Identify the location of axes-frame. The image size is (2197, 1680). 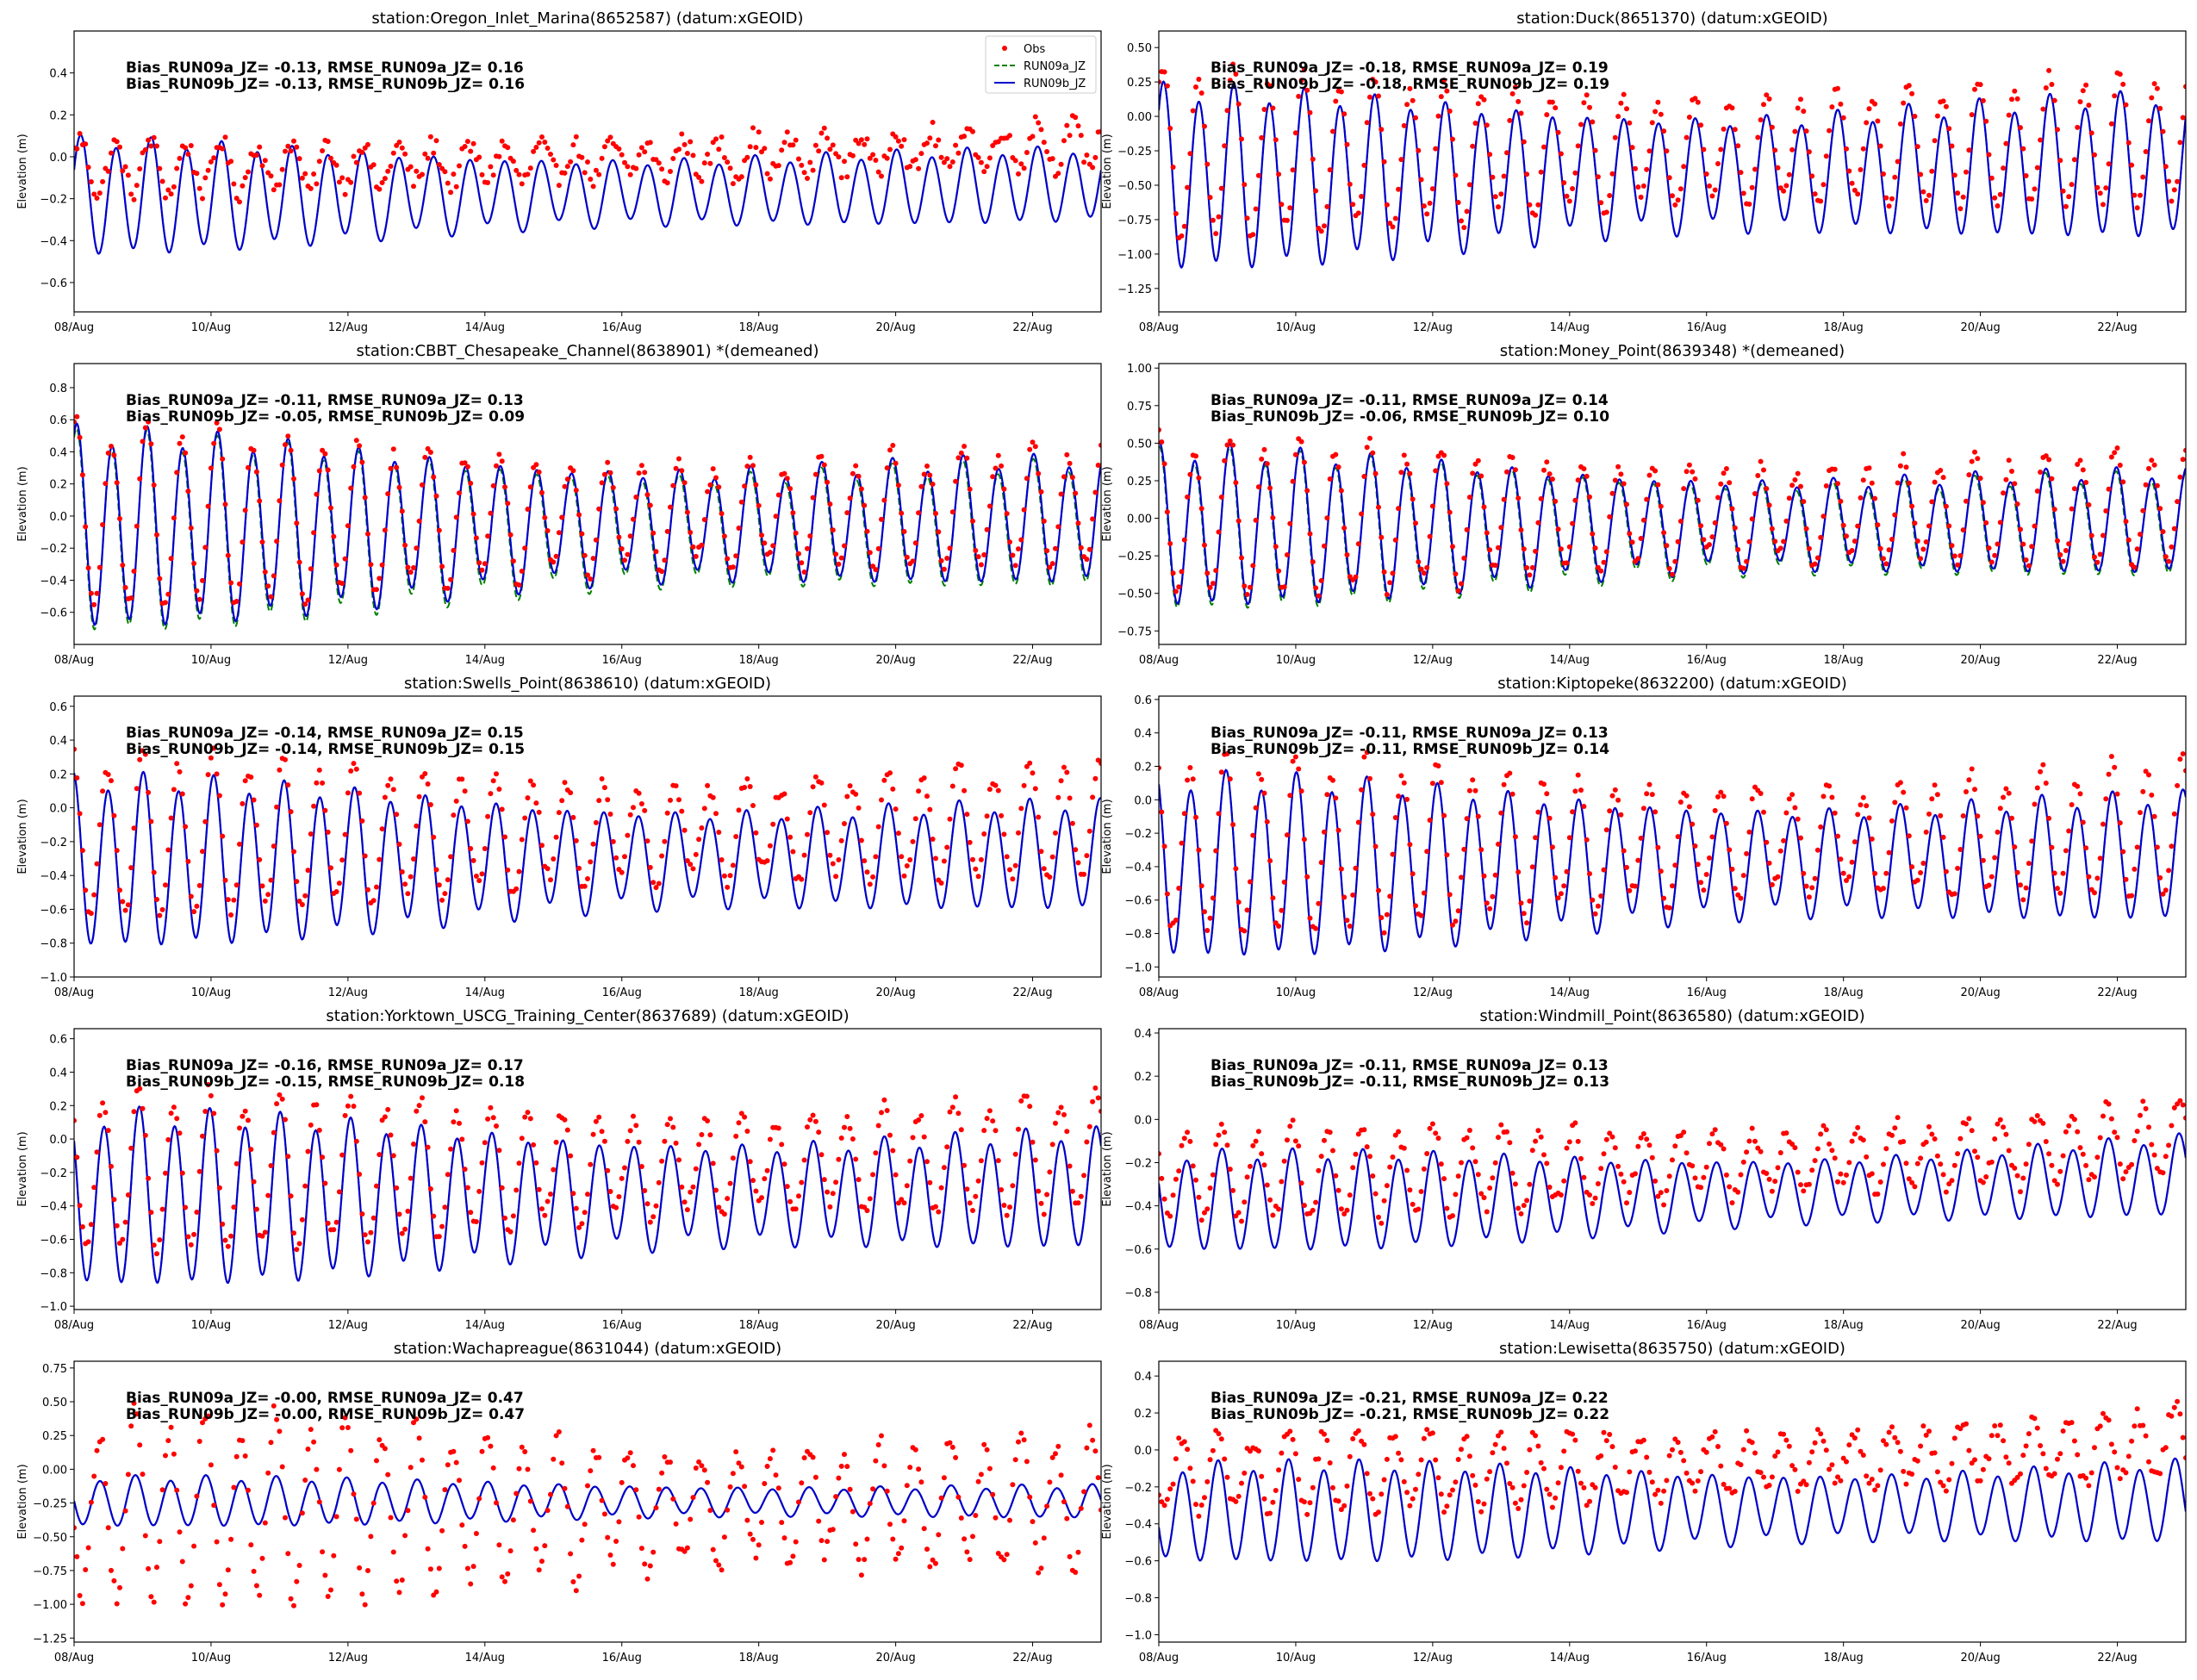
(587, 1502).